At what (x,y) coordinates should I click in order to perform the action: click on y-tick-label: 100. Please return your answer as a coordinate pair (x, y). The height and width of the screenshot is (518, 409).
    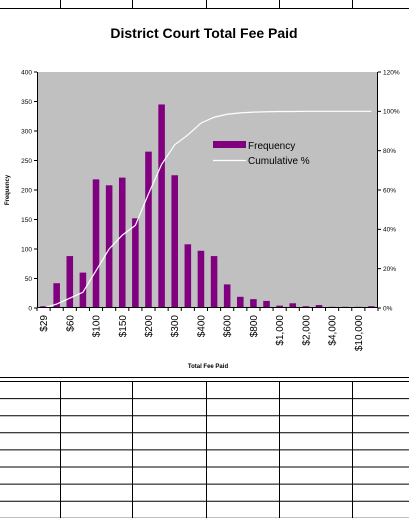
    Looking at the image, I should click on (26, 249).